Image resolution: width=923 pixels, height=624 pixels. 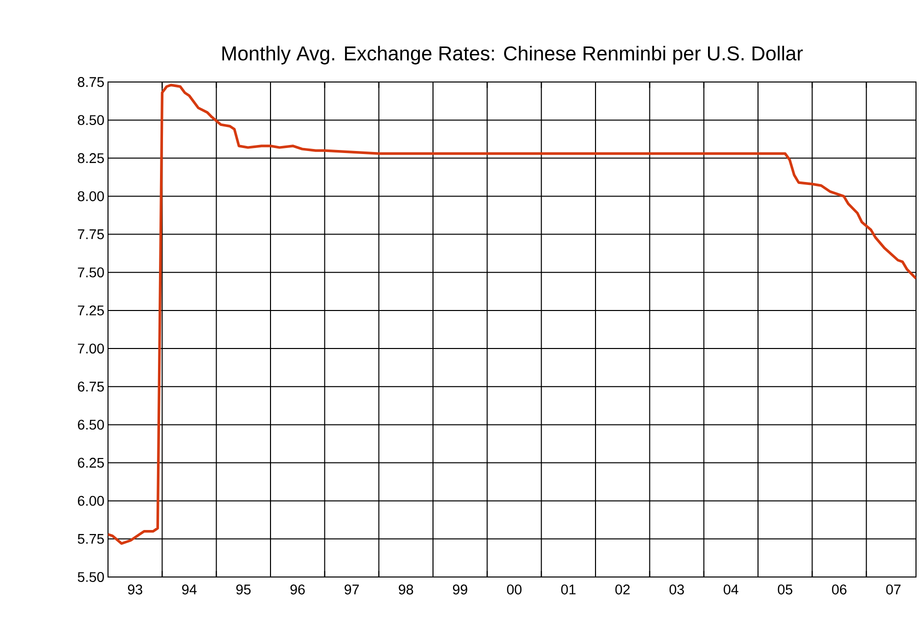 I want to click on x-tick-label: 93, so click(x=135, y=589).